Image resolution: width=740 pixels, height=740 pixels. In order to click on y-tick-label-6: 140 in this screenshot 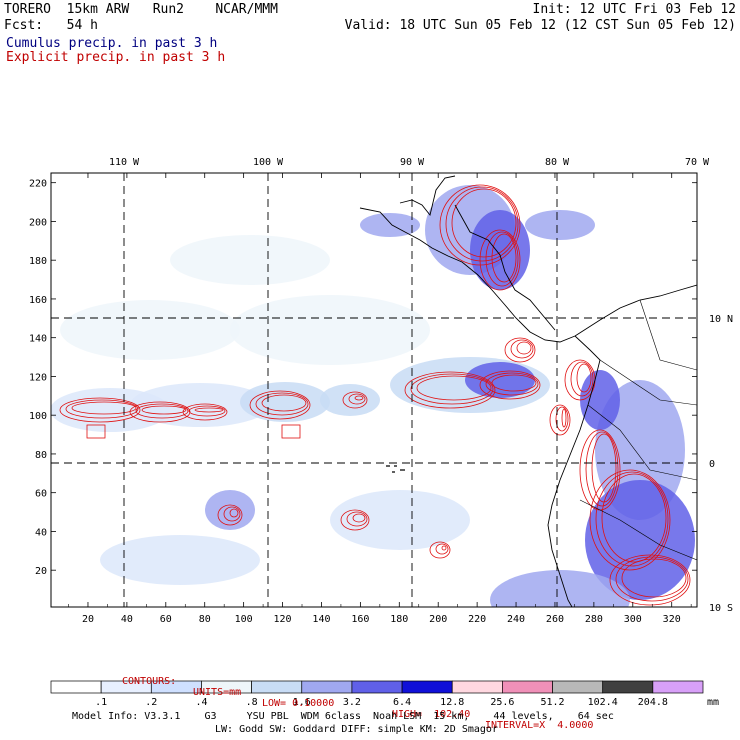, I will do `click(38, 339)`.